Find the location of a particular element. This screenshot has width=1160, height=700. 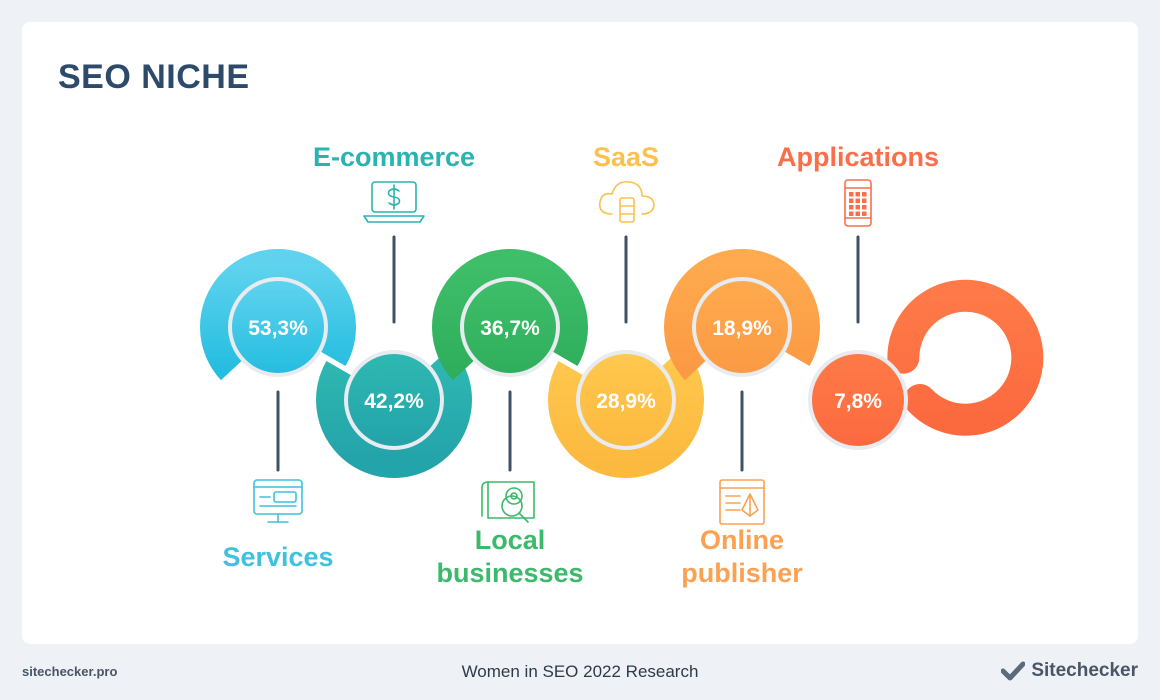

data-label: 36,7% is located at coordinates (510, 328).